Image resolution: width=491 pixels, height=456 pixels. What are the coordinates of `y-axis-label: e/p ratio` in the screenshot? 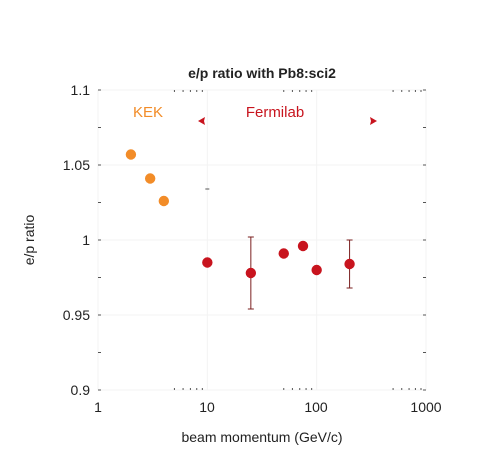 It's located at (29, 239).